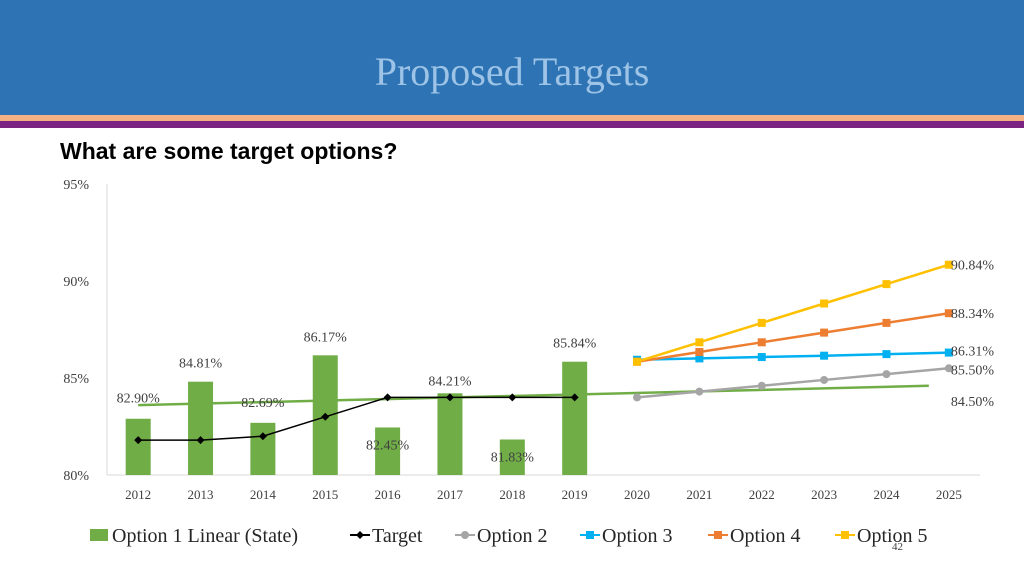 This screenshot has height=576, width=1024. I want to click on x-tick-label: 2012, so click(138, 494).